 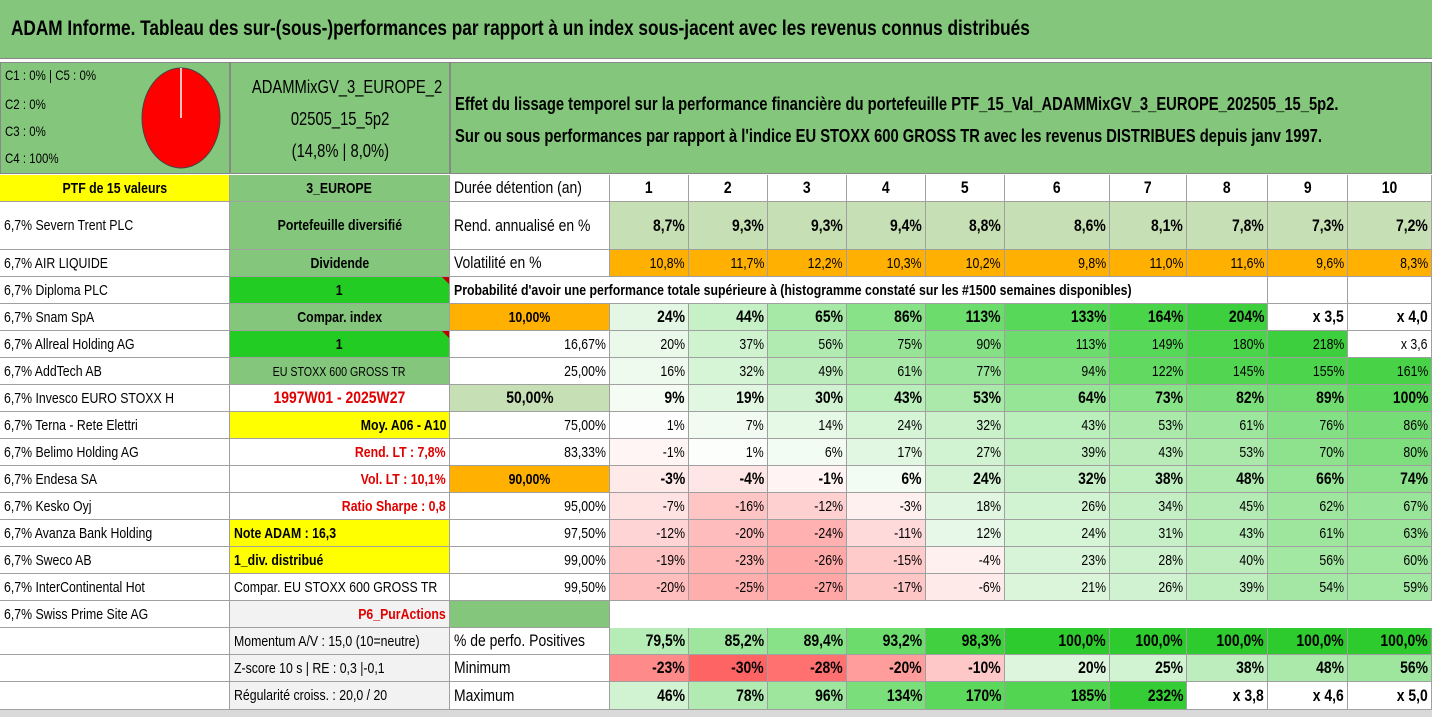 What do you see at coordinates (1248, 225) in the screenshot?
I see `value-cell-text: 7,8%` at bounding box center [1248, 225].